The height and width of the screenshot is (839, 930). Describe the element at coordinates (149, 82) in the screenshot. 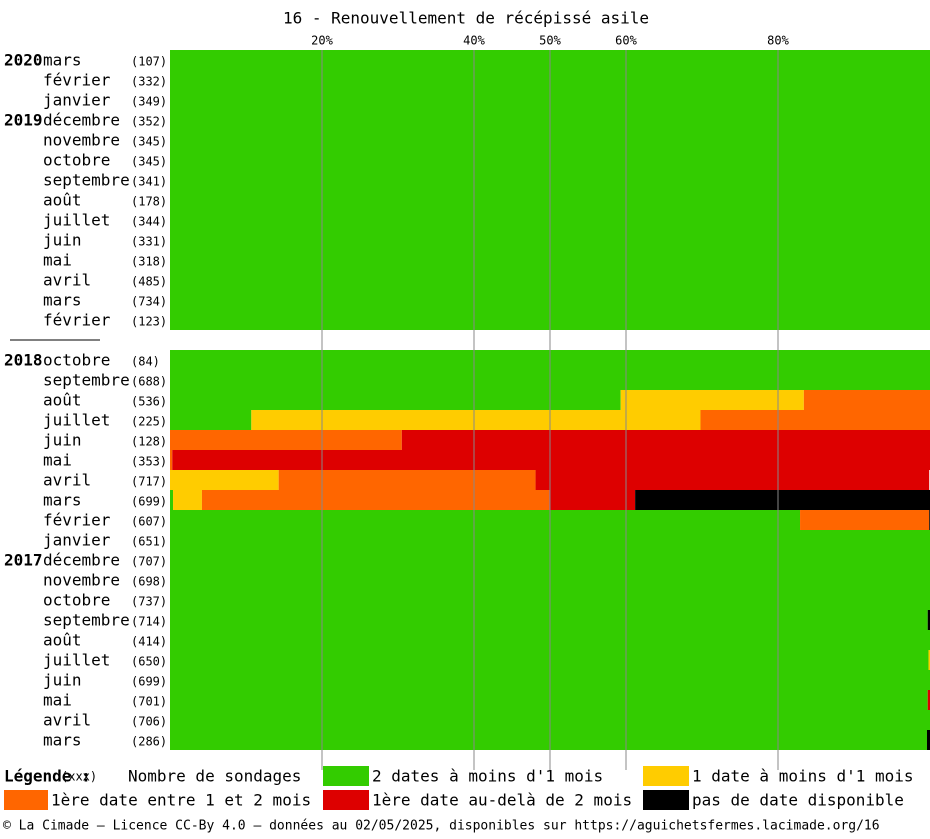

I see `count-label: (332)` at that location.